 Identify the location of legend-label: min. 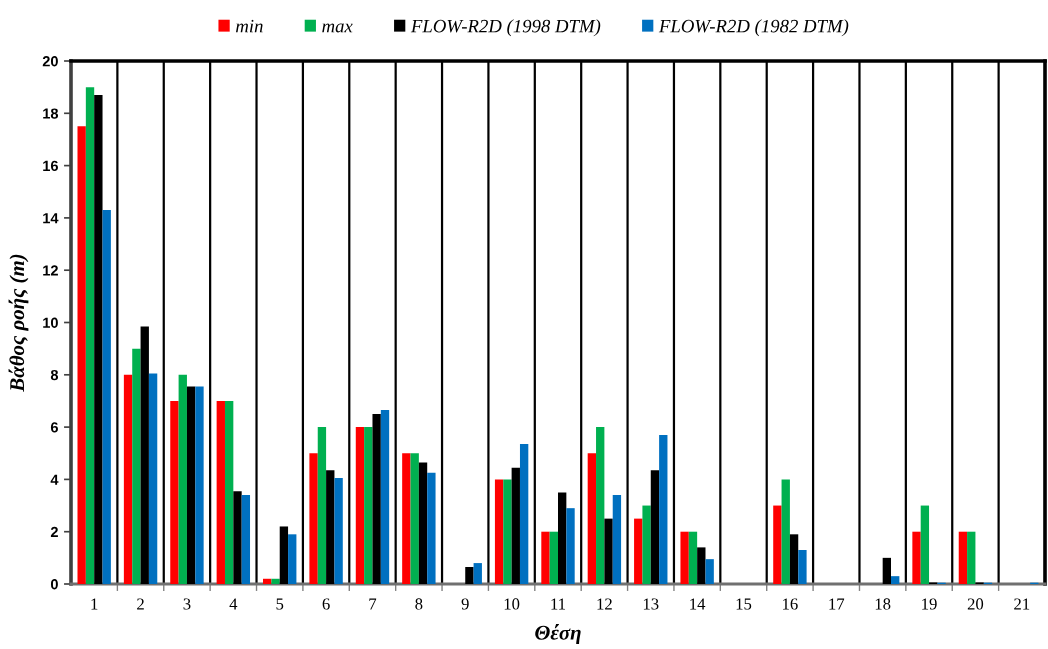
(249, 26).